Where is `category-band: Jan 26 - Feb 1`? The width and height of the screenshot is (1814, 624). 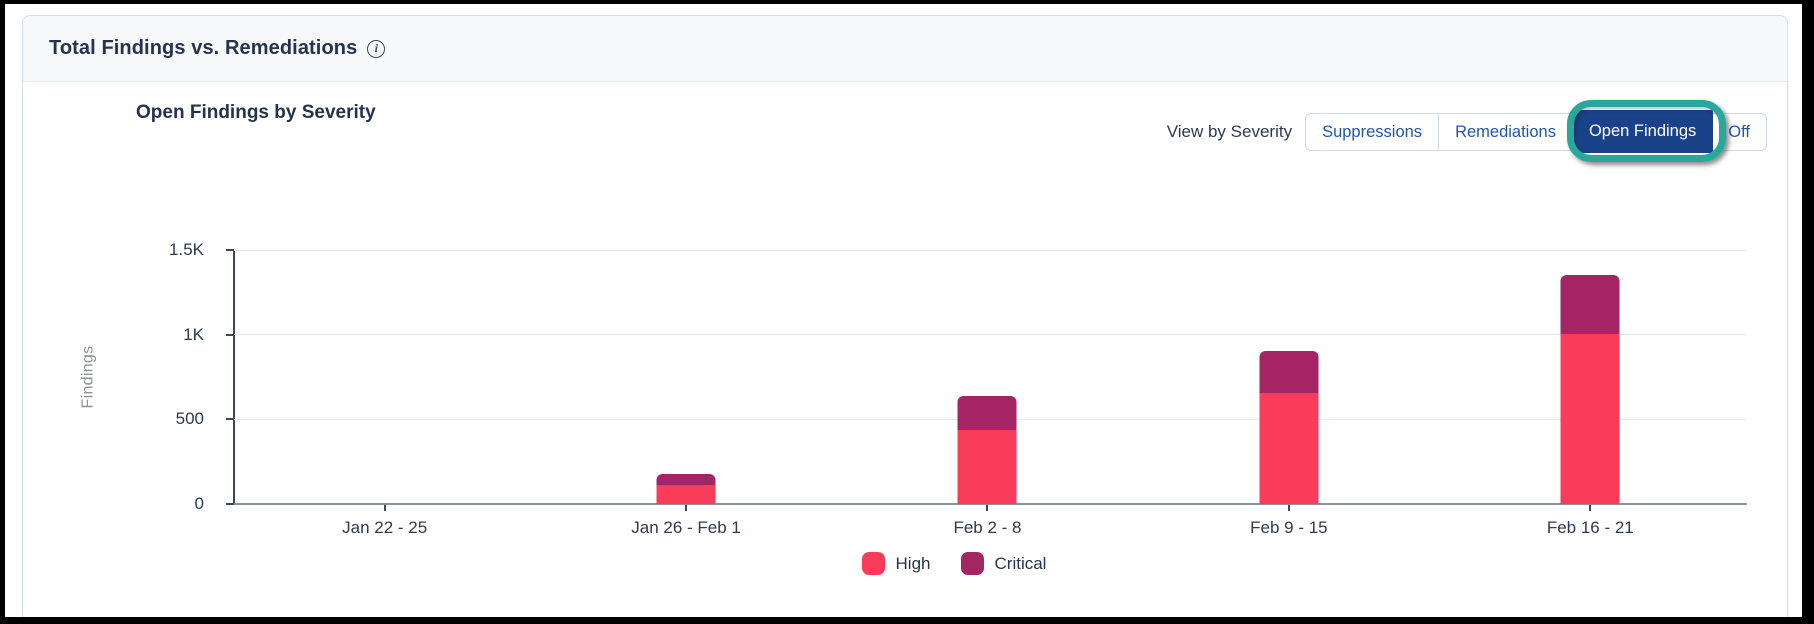
category-band: Jan 26 - Feb 1 is located at coordinates (685, 393).